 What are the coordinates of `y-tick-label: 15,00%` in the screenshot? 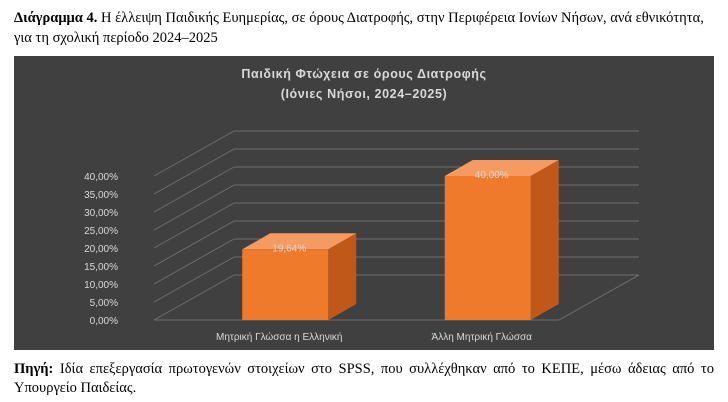 It's located at (101, 267).